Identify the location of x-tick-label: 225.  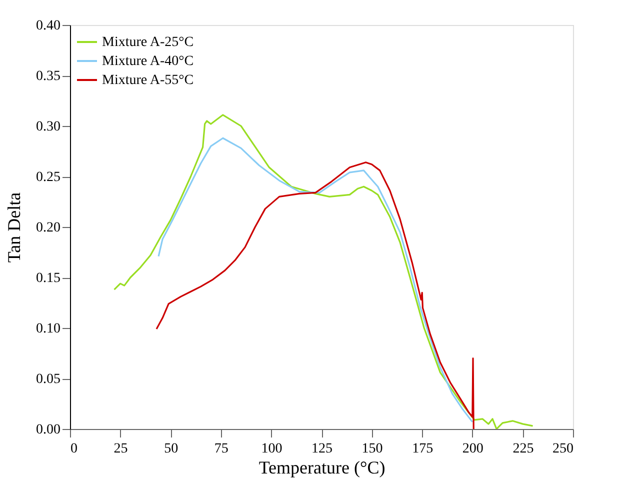
(523, 449).